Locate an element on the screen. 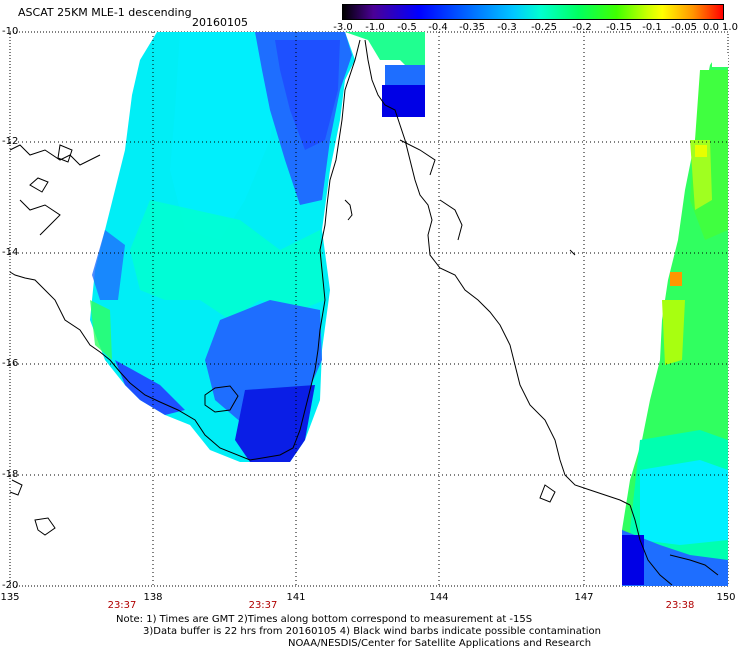 Image resolution: width=740 pixels, height=650 pixels. colorbar-label: -0.5 is located at coordinates (407, 27).